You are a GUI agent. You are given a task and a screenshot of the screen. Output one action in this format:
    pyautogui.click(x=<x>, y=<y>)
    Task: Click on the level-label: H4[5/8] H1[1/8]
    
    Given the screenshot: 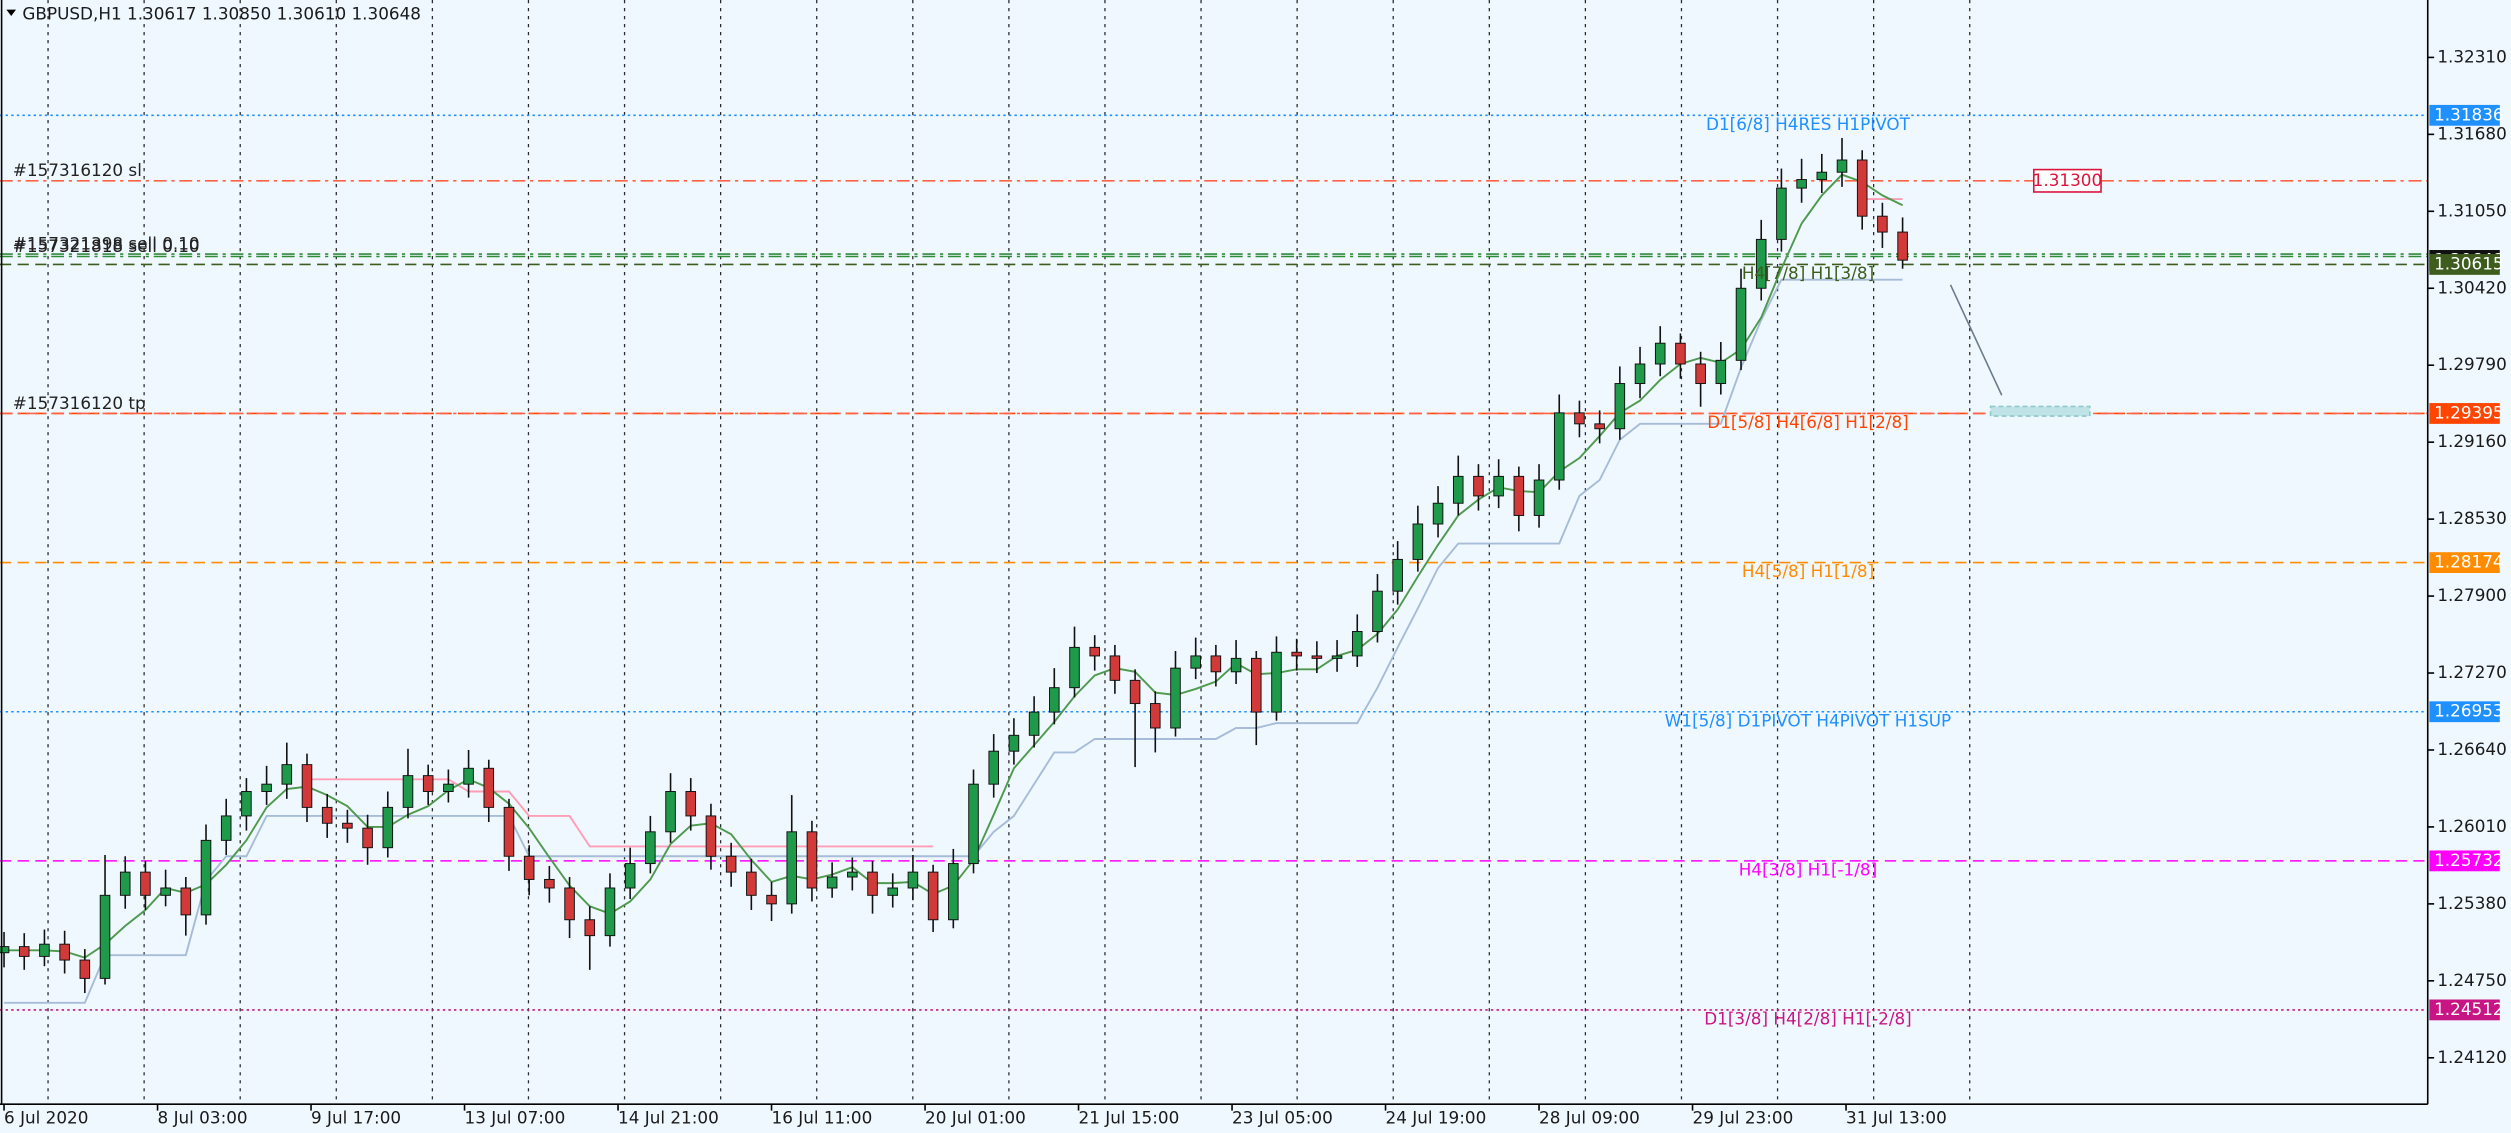 What is the action you would take?
    pyautogui.click(x=1808, y=571)
    